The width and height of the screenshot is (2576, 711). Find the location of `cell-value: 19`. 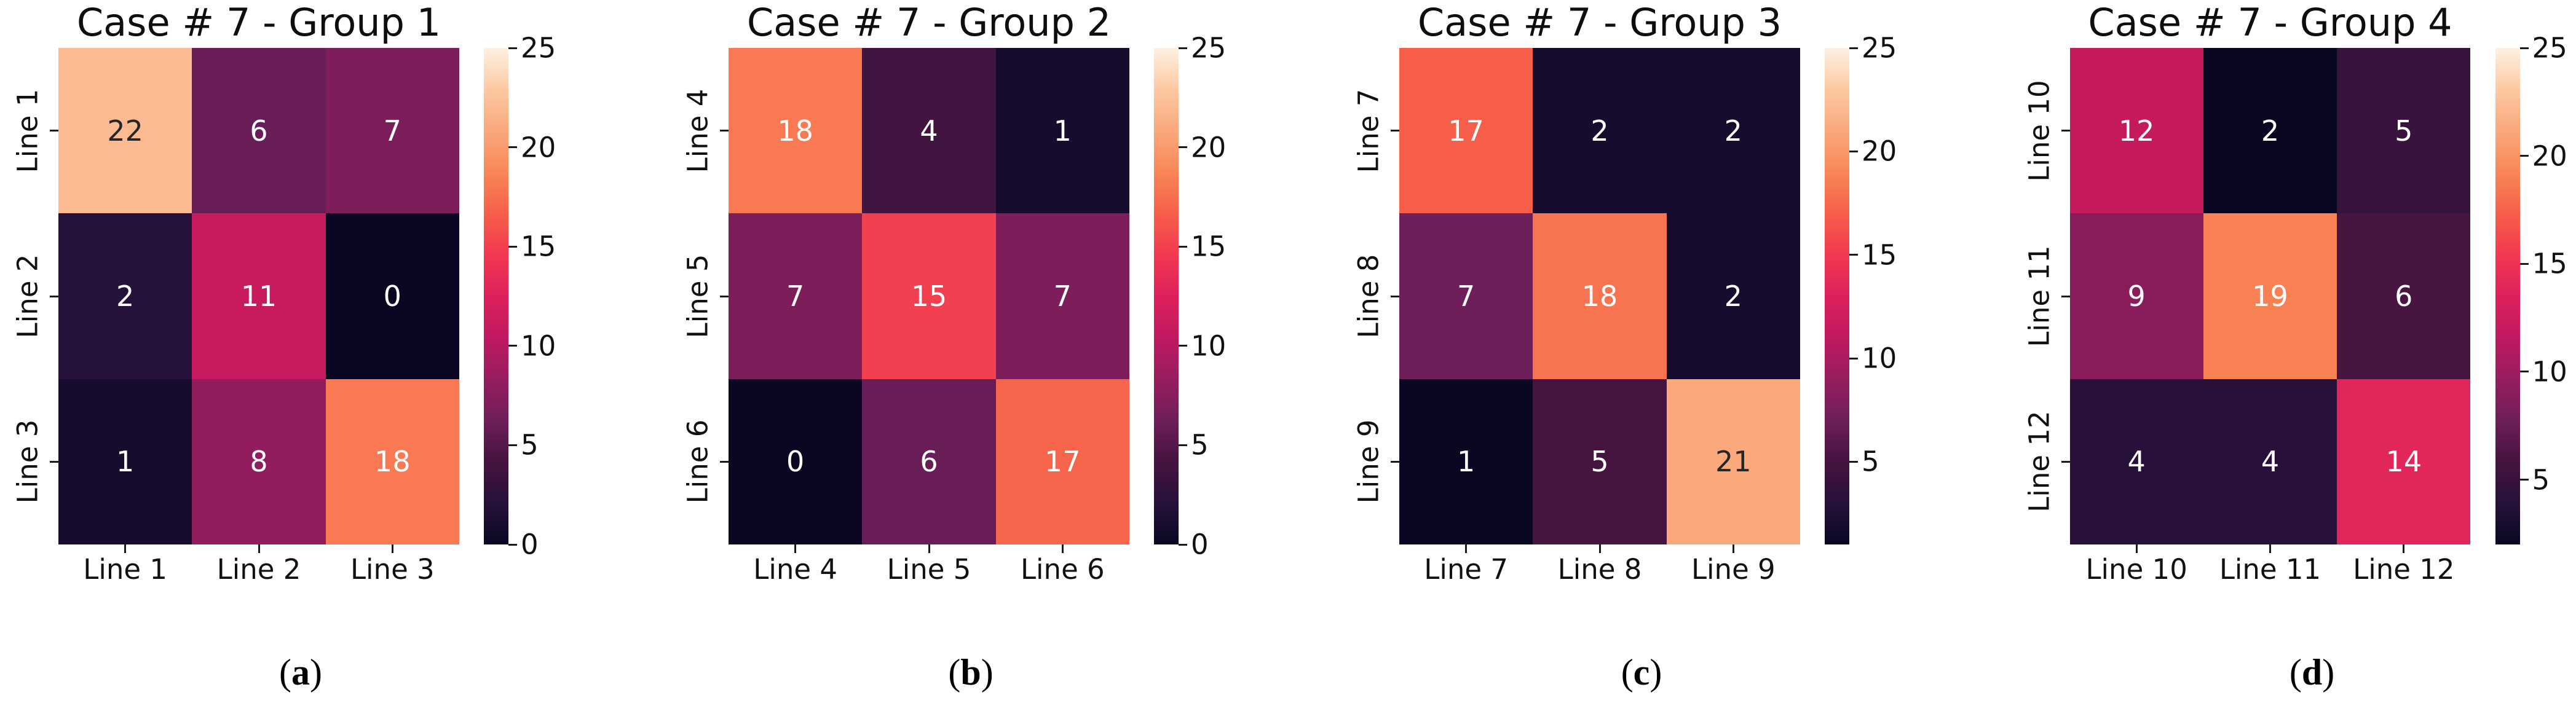

cell-value: 19 is located at coordinates (2270, 296).